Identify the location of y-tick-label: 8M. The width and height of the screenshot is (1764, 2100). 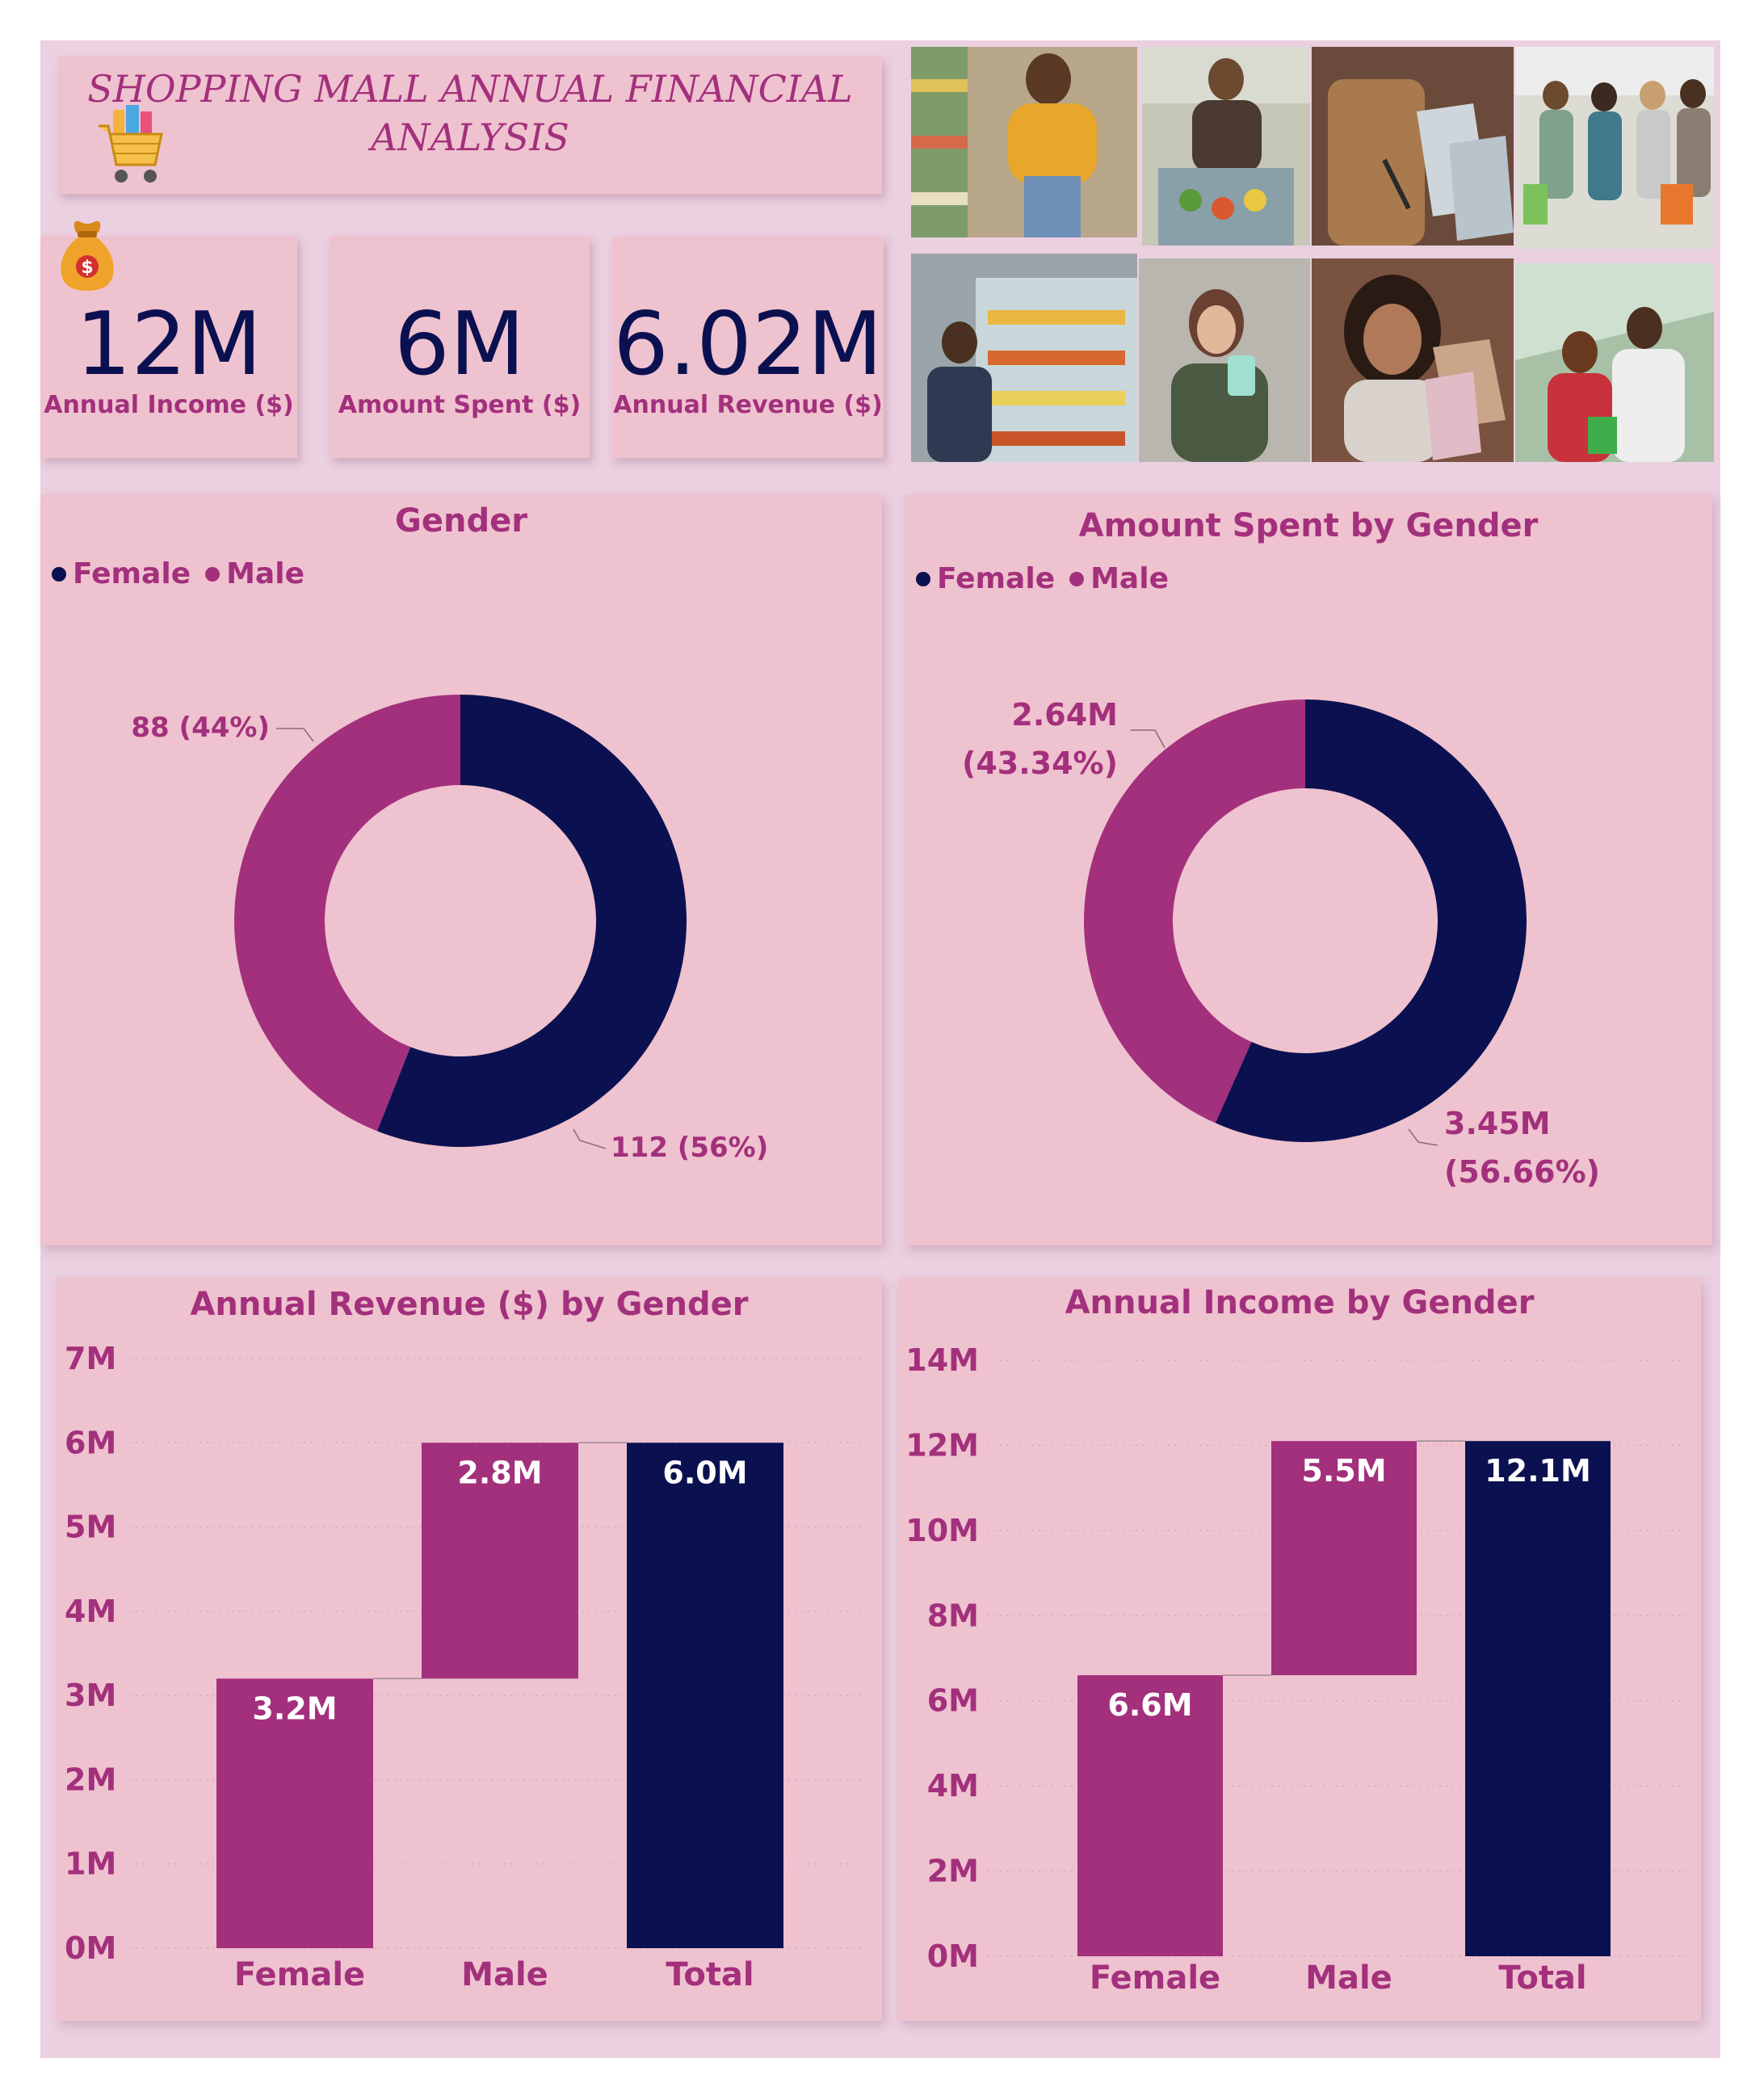
(953, 1615).